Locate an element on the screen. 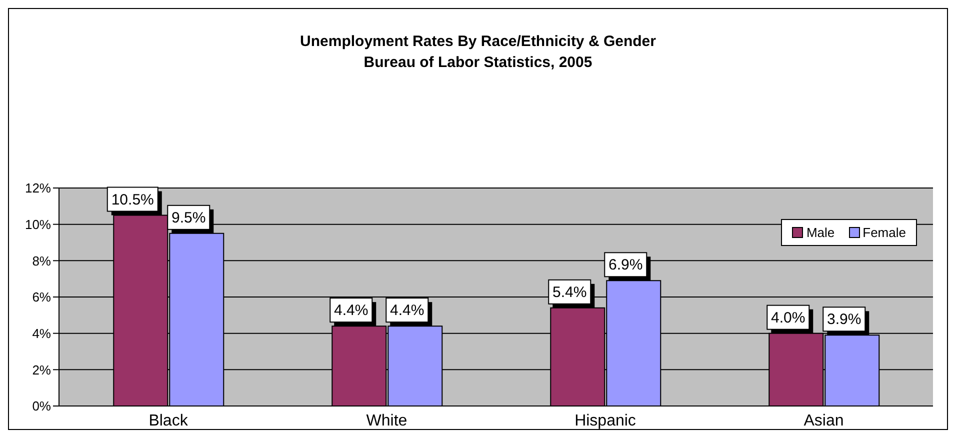  x-tick-label: Hispanic is located at coordinates (605, 421).